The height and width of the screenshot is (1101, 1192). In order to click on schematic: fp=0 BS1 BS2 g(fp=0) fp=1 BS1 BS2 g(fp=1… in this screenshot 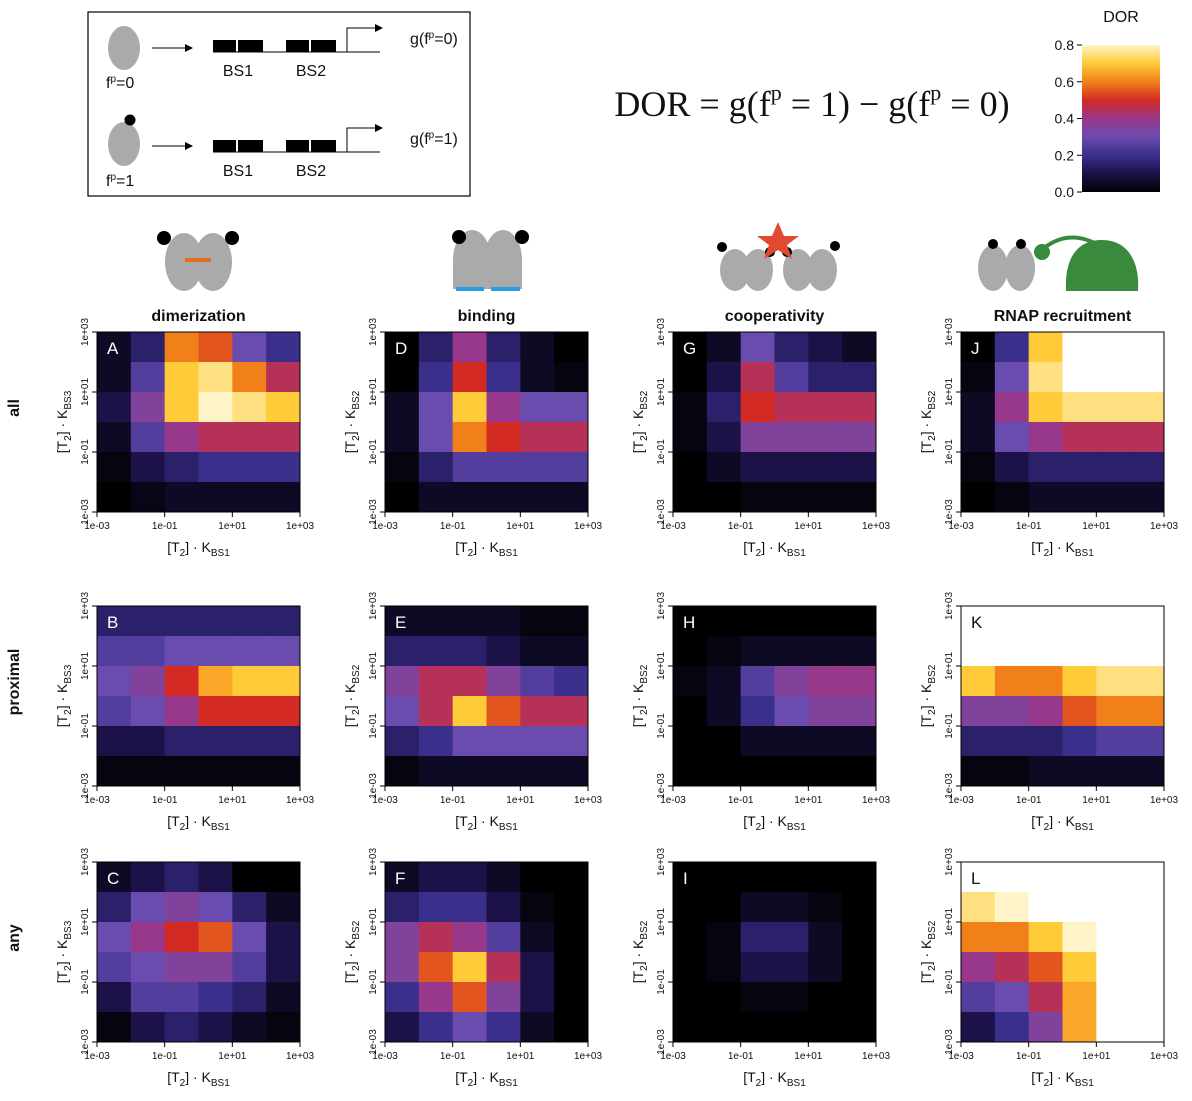, I will do `click(279, 104)`.